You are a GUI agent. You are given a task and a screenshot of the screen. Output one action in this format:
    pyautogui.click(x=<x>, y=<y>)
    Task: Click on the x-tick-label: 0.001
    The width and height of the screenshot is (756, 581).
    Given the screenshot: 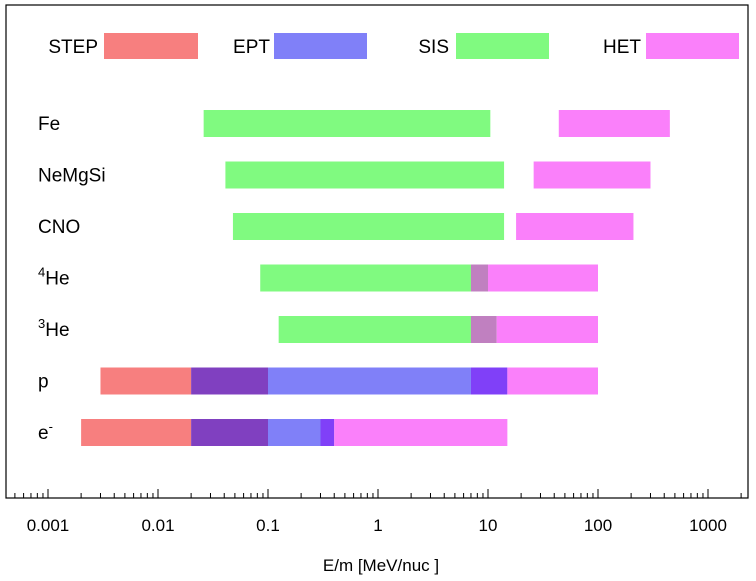 What is the action you would take?
    pyautogui.click(x=48, y=525)
    